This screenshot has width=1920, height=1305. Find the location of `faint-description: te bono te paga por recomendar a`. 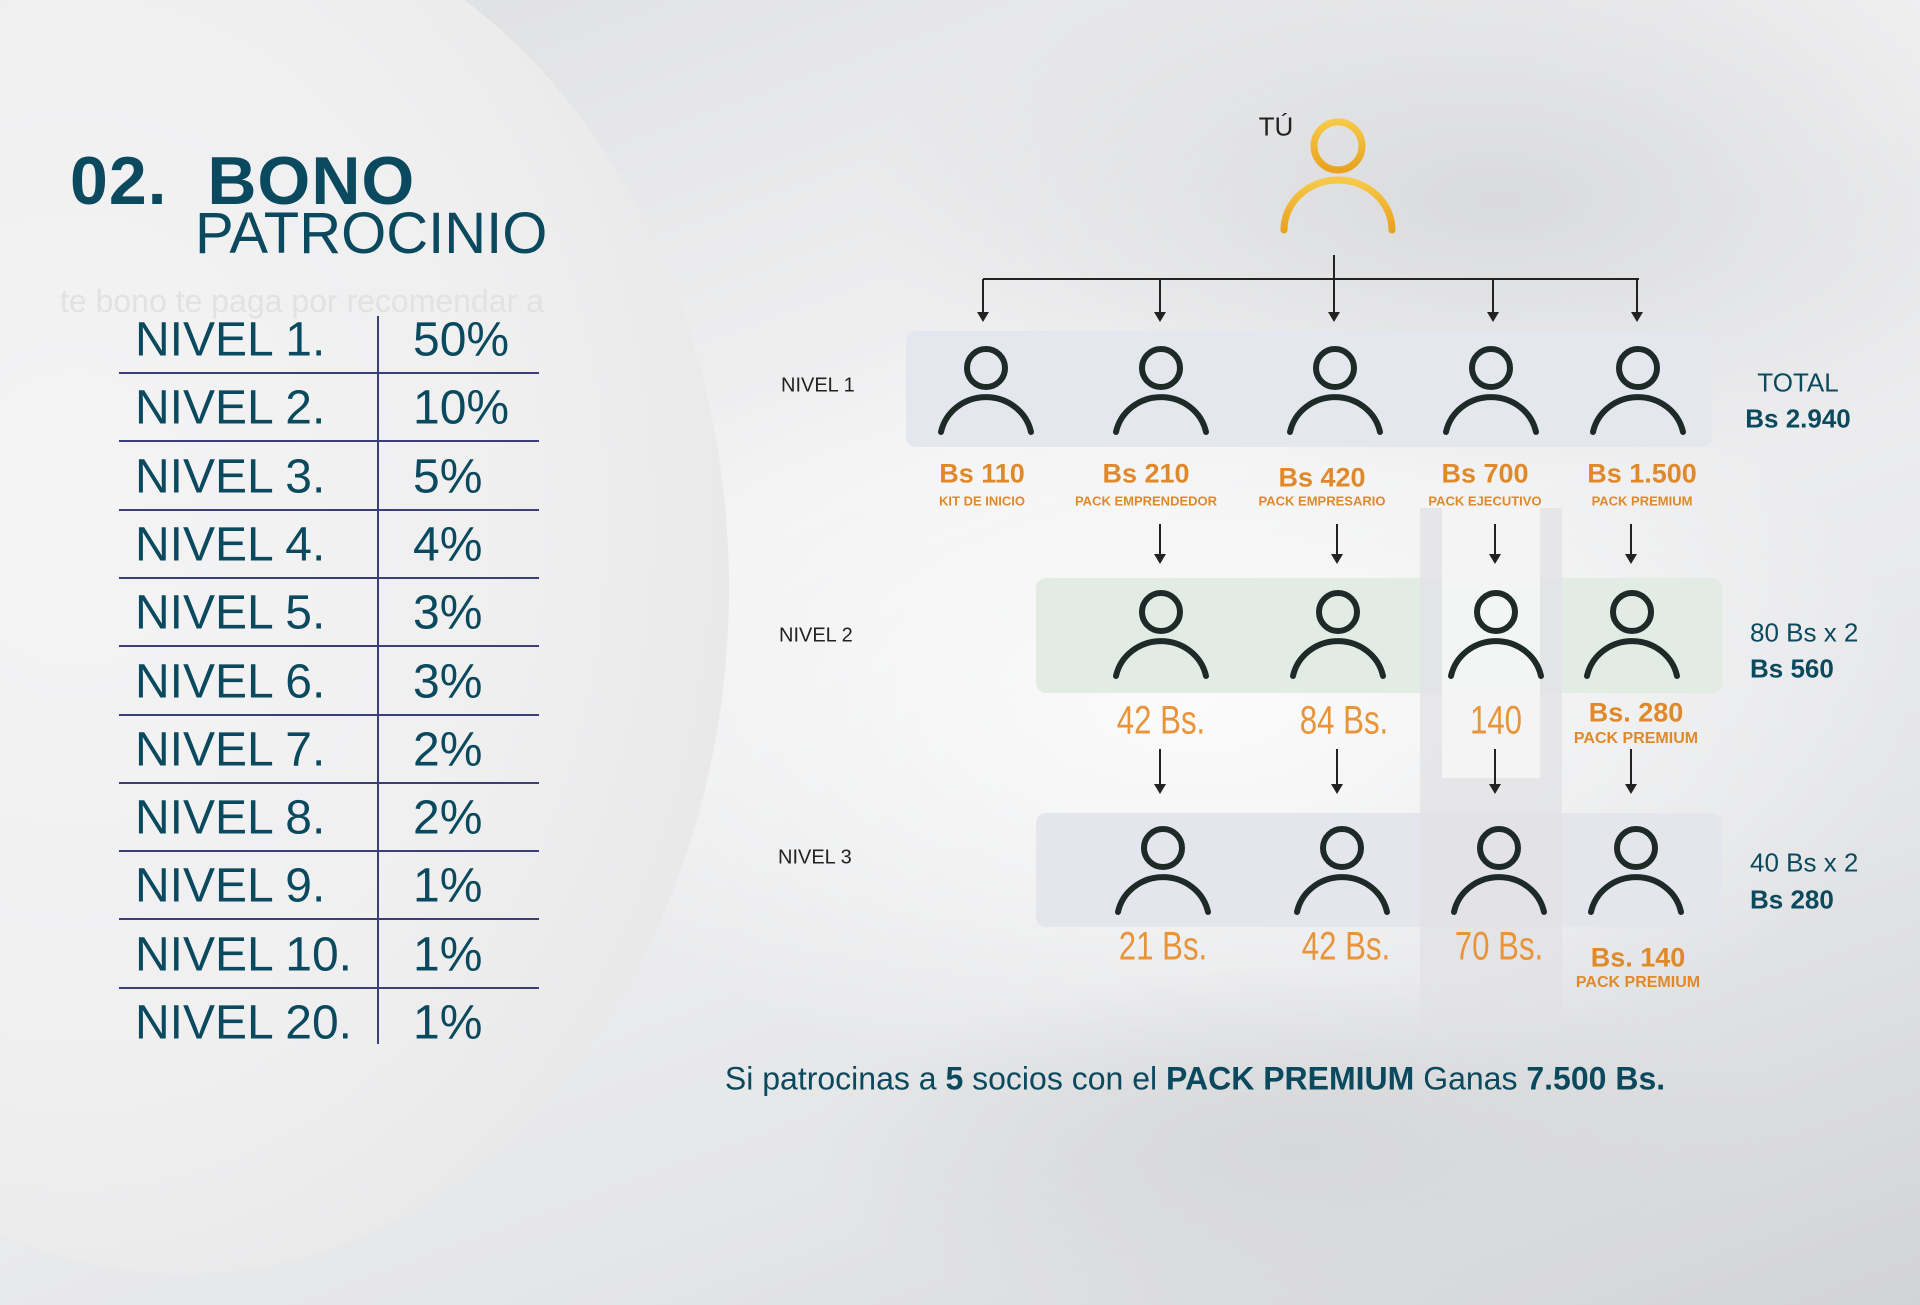

faint-description: te bono te paga por recomendar a is located at coordinates (302, 301).